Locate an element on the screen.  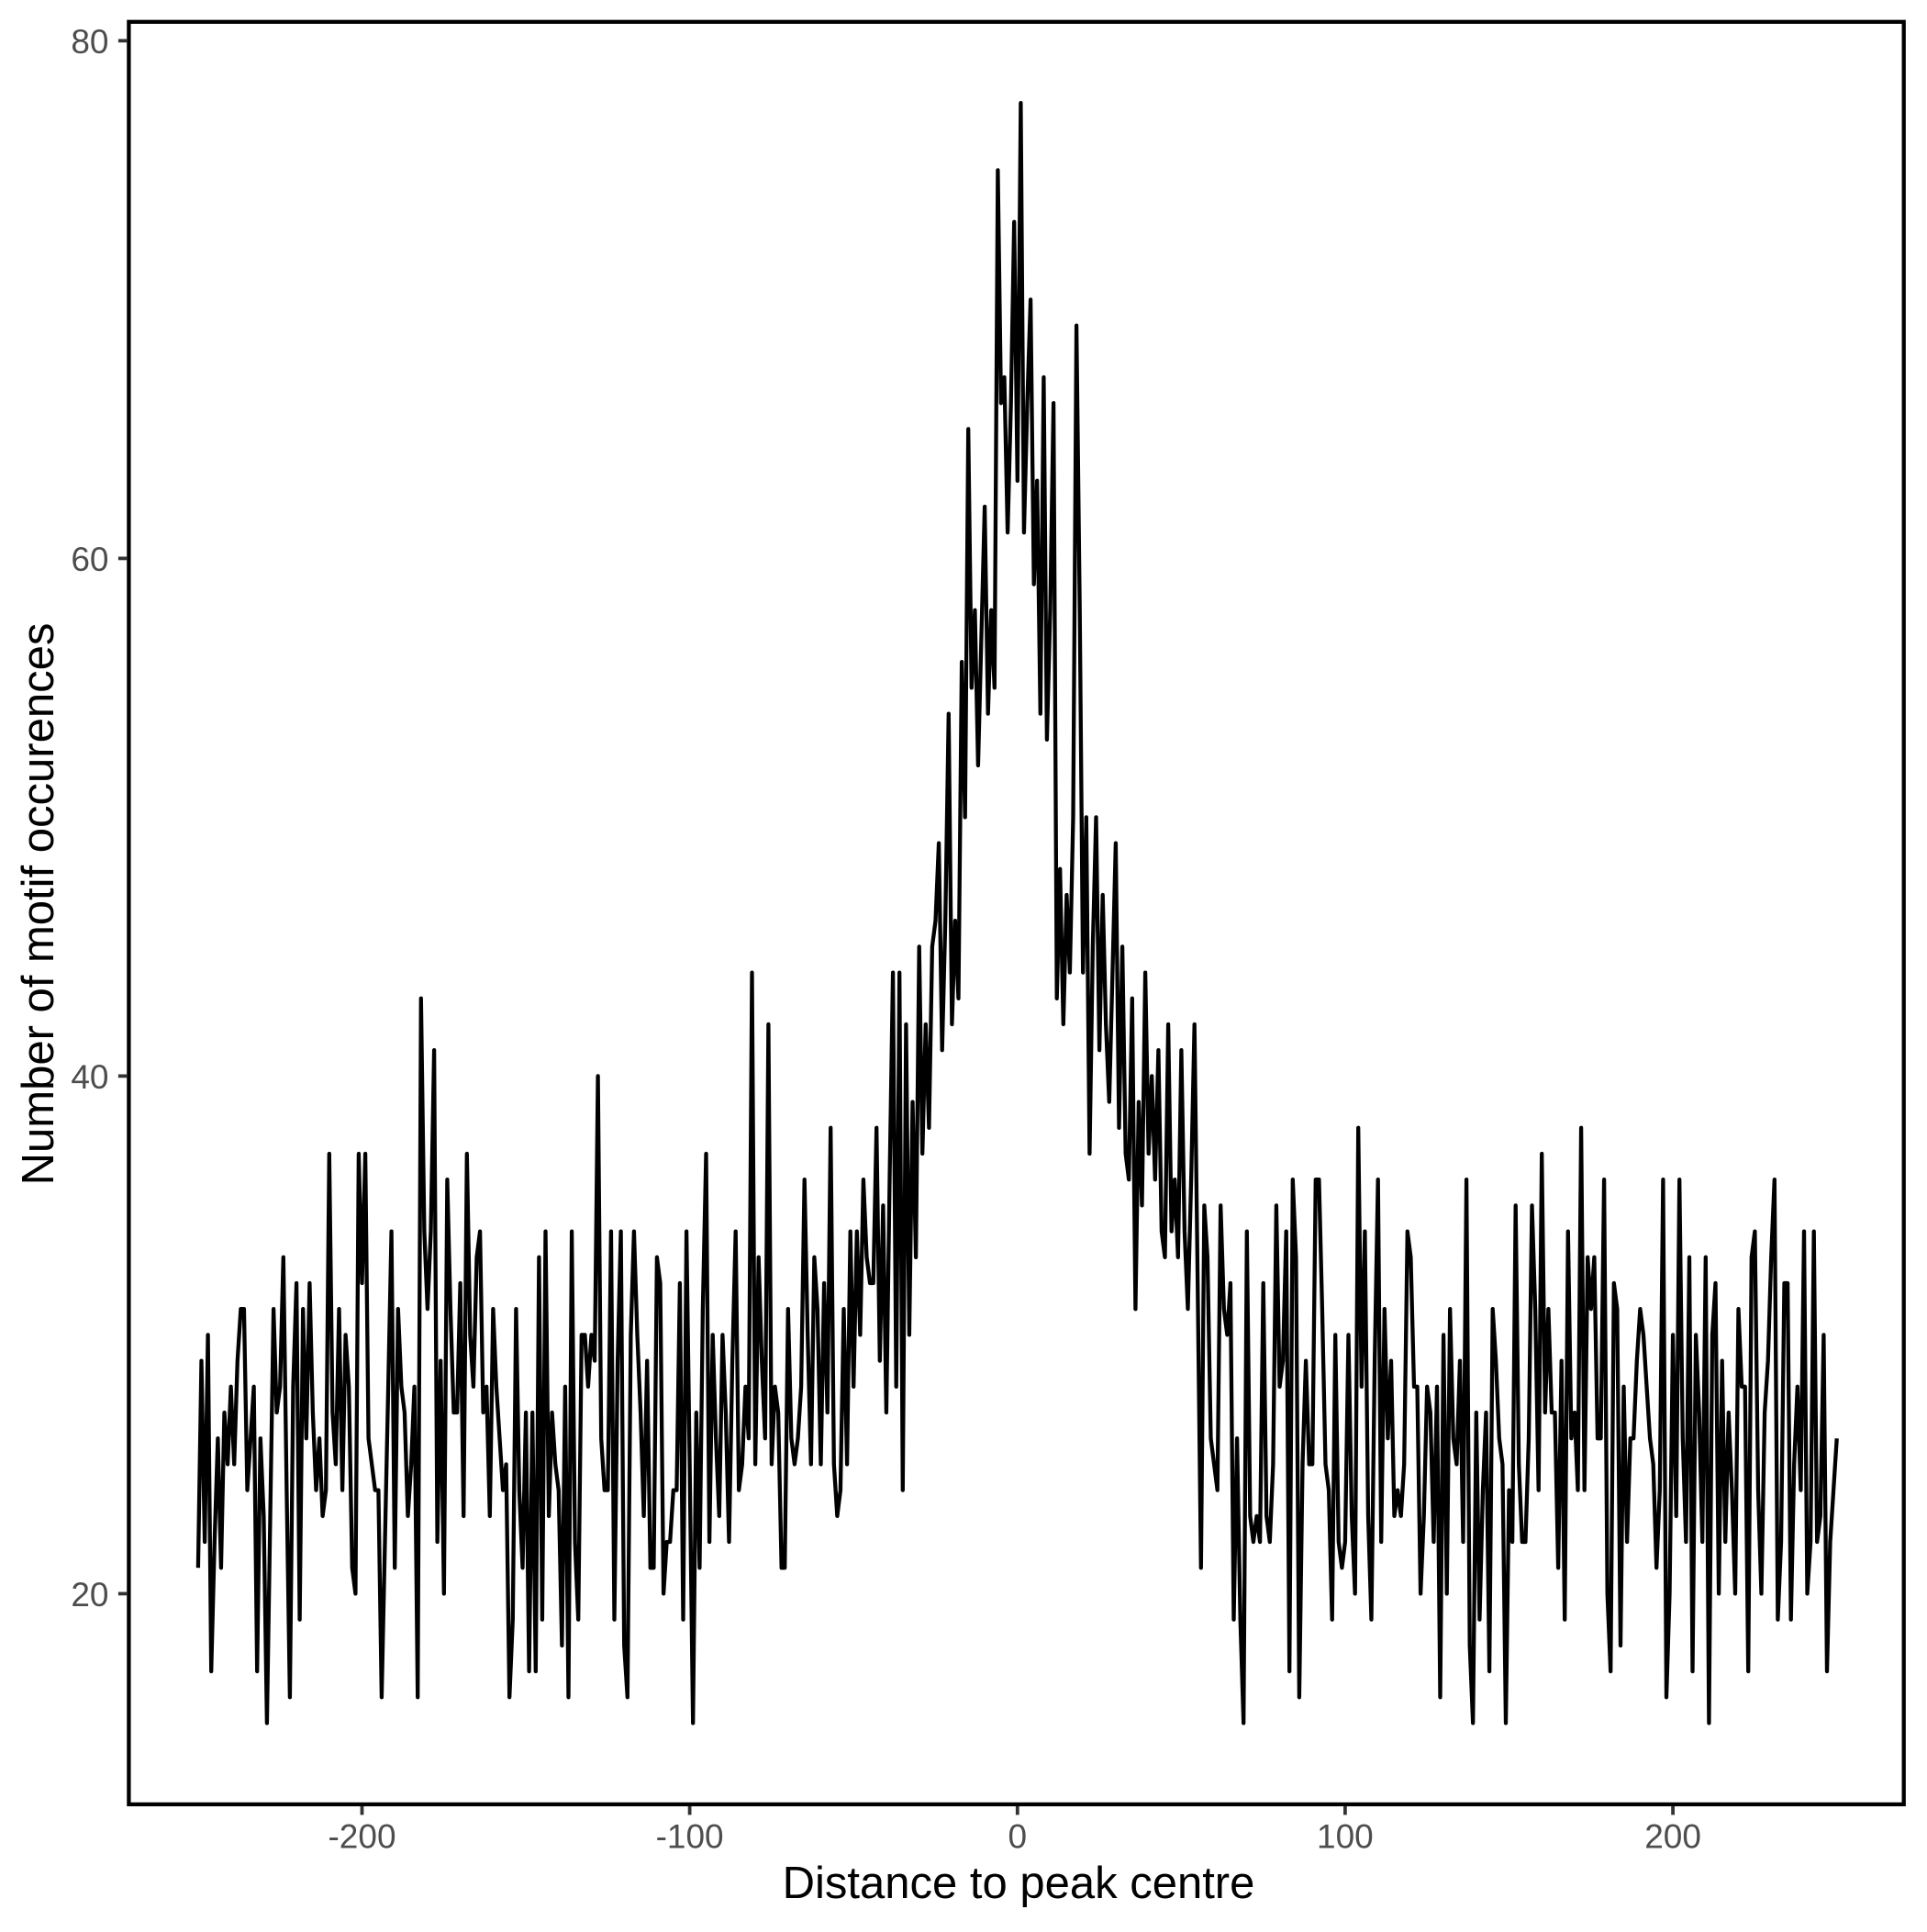
svg-text: 0 is located at coordinates (1018, 1837).